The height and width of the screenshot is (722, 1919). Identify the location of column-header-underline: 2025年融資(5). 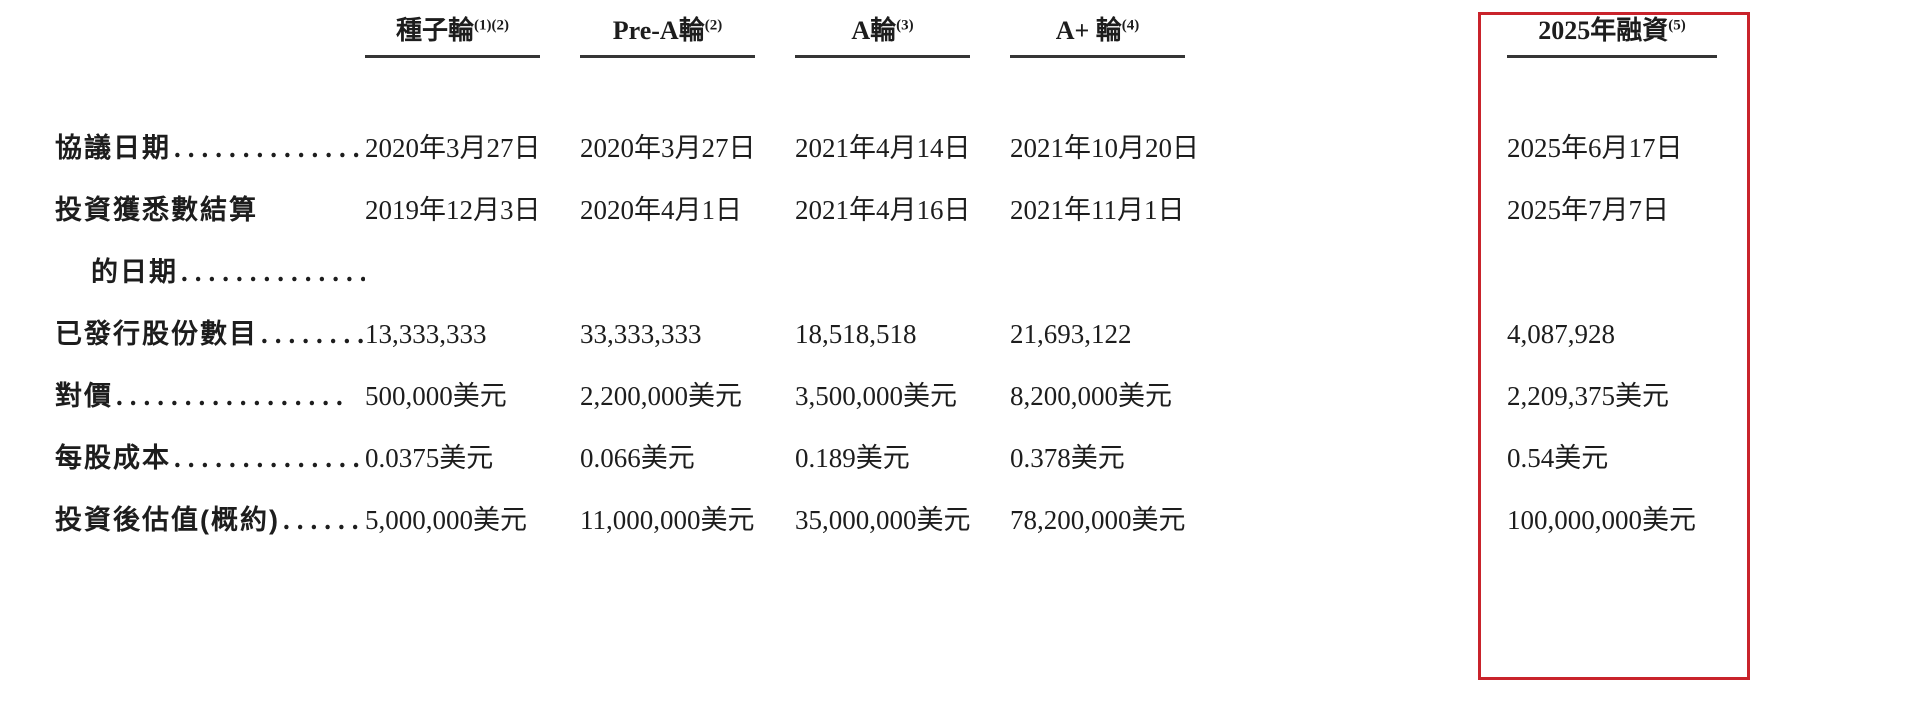
(1612, 37).